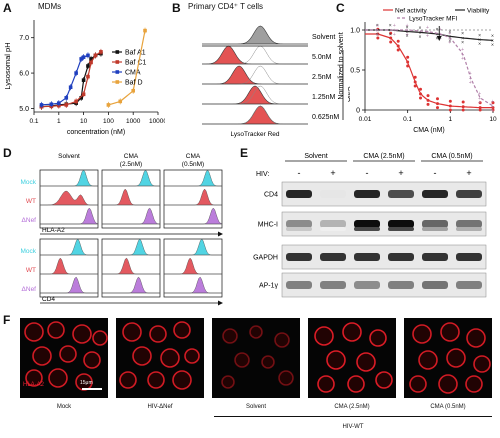 The image size is (500, 438). Describe the element at coordinates (220, 234) in the screenshot. I see `axis-arrow-head` at that location.